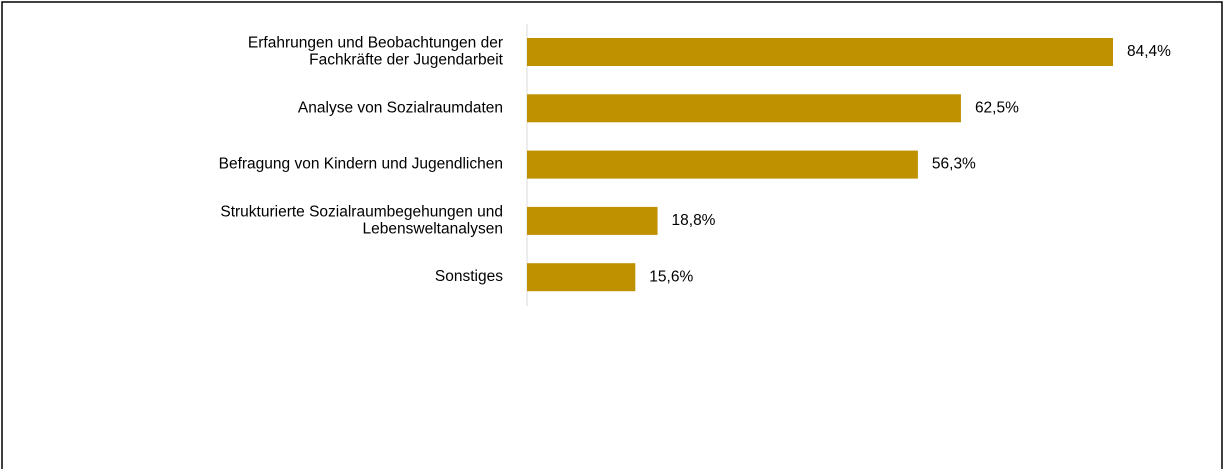 This screenshot has width=1225, height=469. Describe the element at coordinates (997, 107) in the screenshot. I see `value-label: 62,5%` at that location.